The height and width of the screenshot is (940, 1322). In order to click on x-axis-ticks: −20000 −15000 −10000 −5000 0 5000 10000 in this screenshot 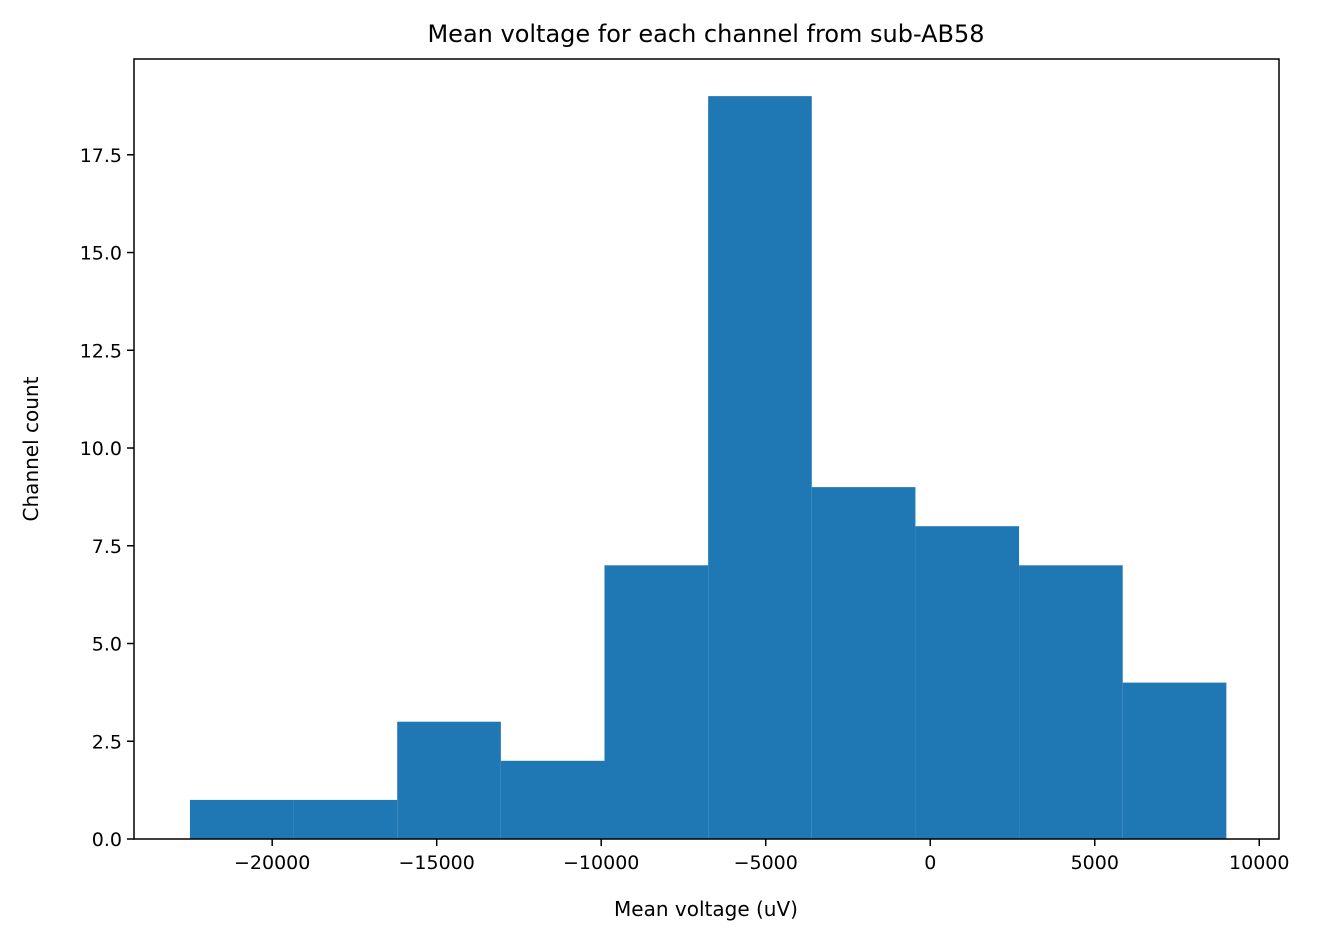, I will do `click(761, 856)`.